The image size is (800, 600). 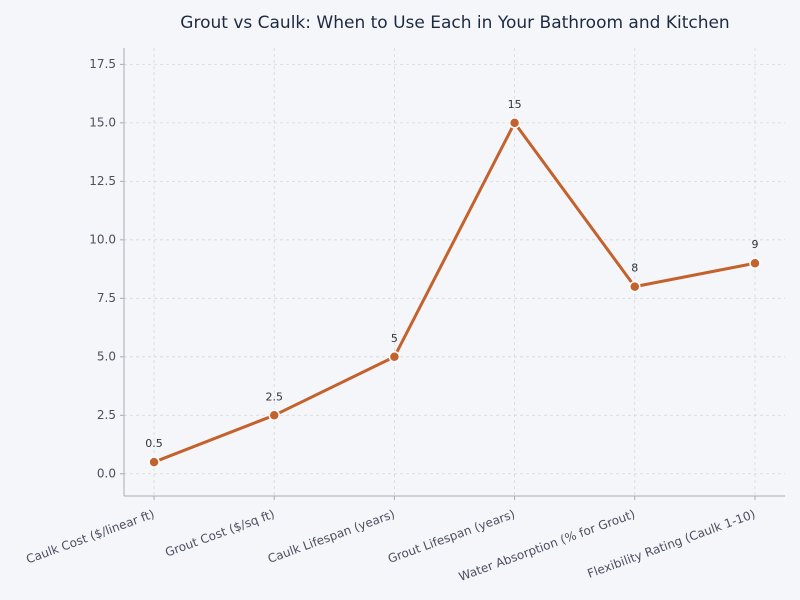 What do you see at coordinates (102, 181) in the screenshot?
I see `y-tick-label: 12.5` at bounding box center [102, 181].